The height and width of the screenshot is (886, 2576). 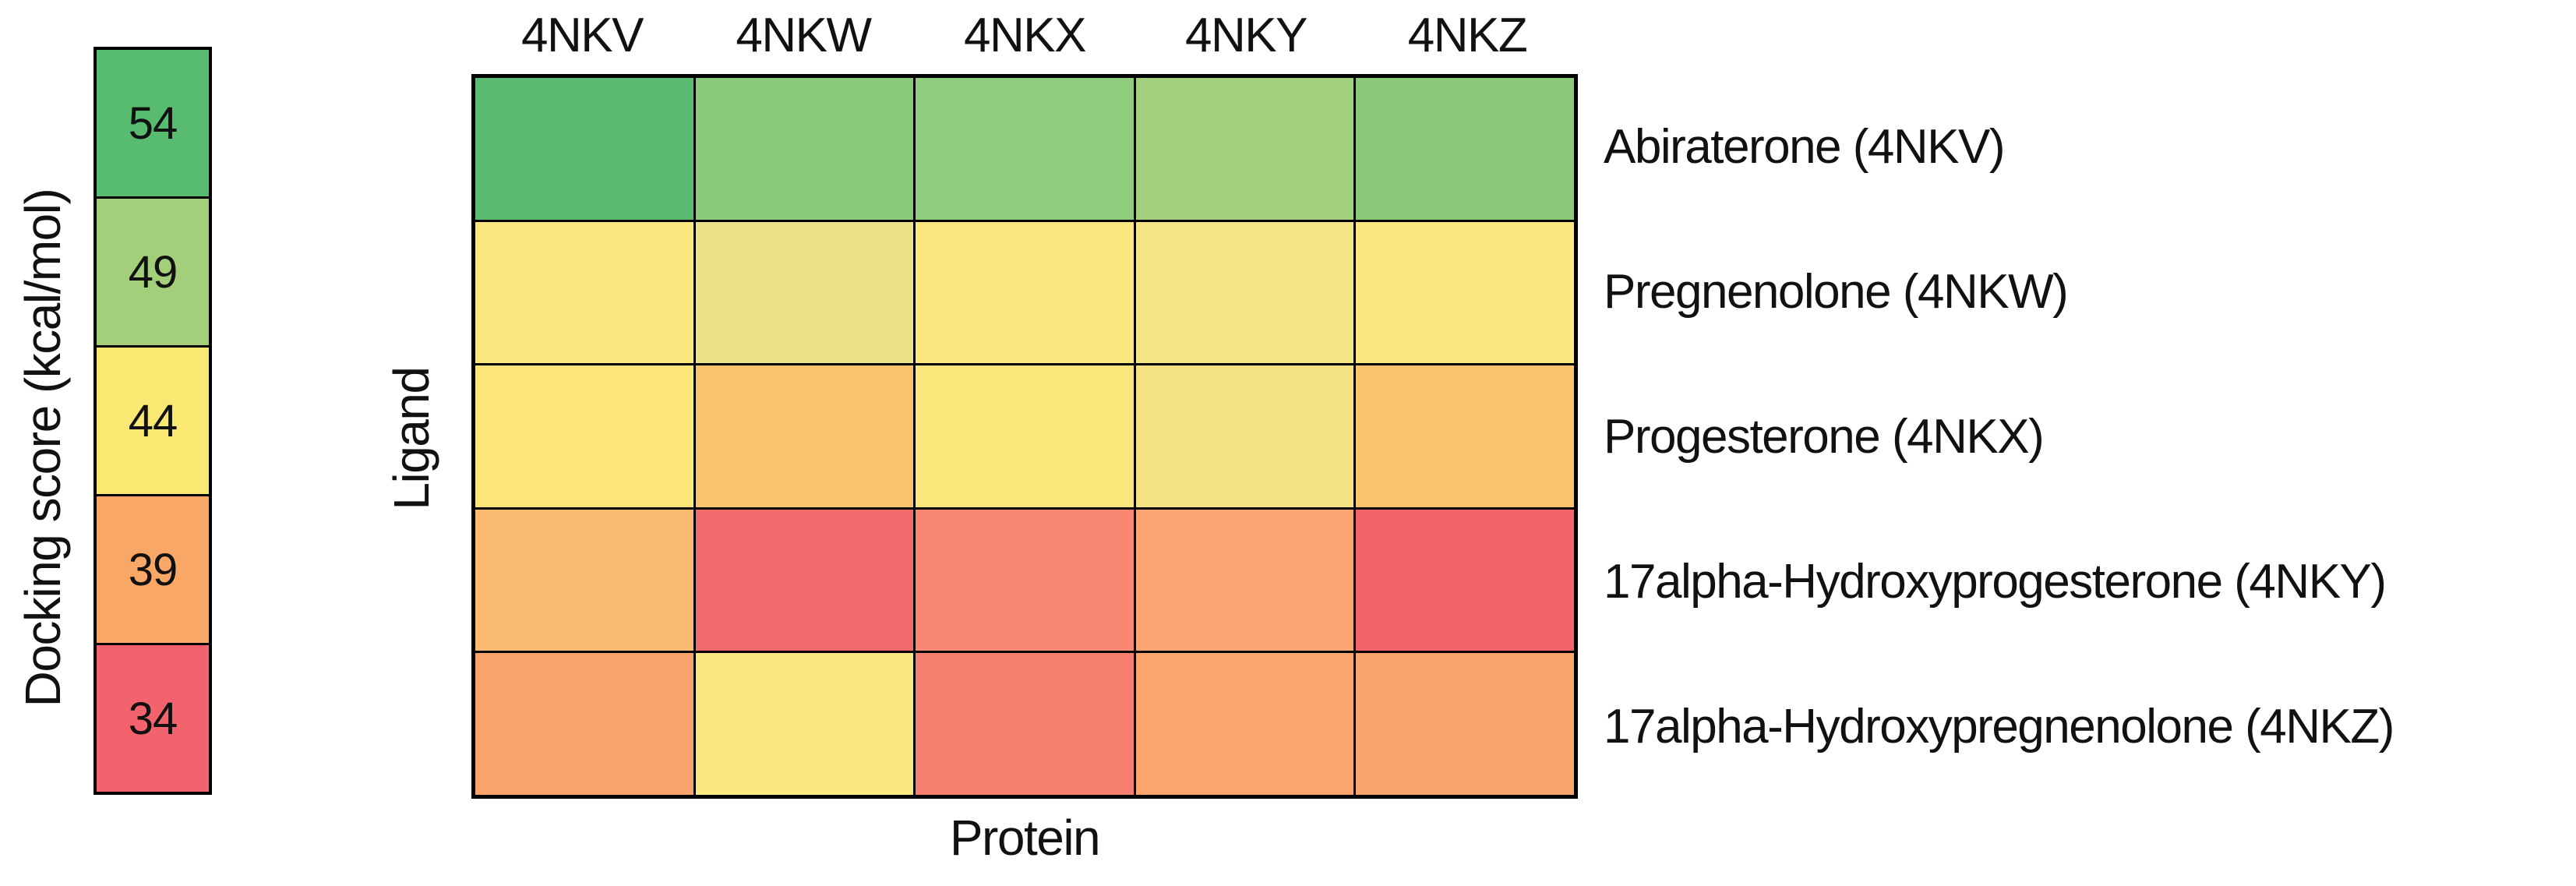 What do you see at coordinates (582, 35) in the screenshot?
I see `column-header-4nkv: 4NKV` at bounding box center [582, 35].